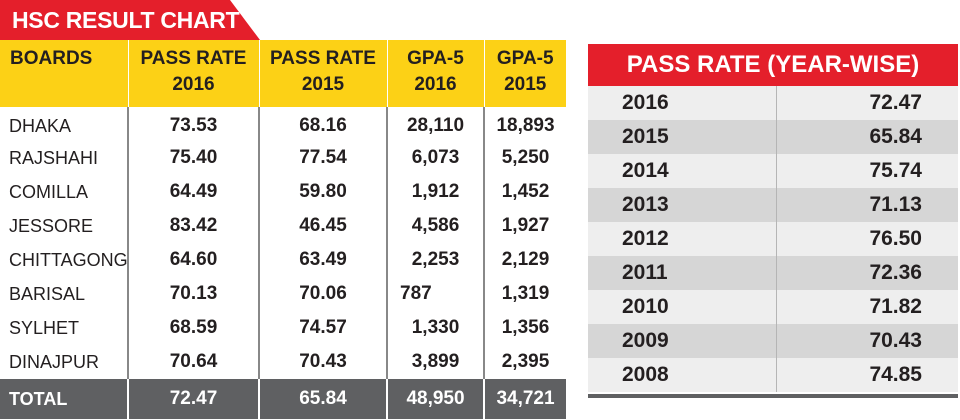  What do you see at coordinates (524, 124) in the screenshot?
I see `gpa5-2015: 18,893` at bounding box center [524, 124].